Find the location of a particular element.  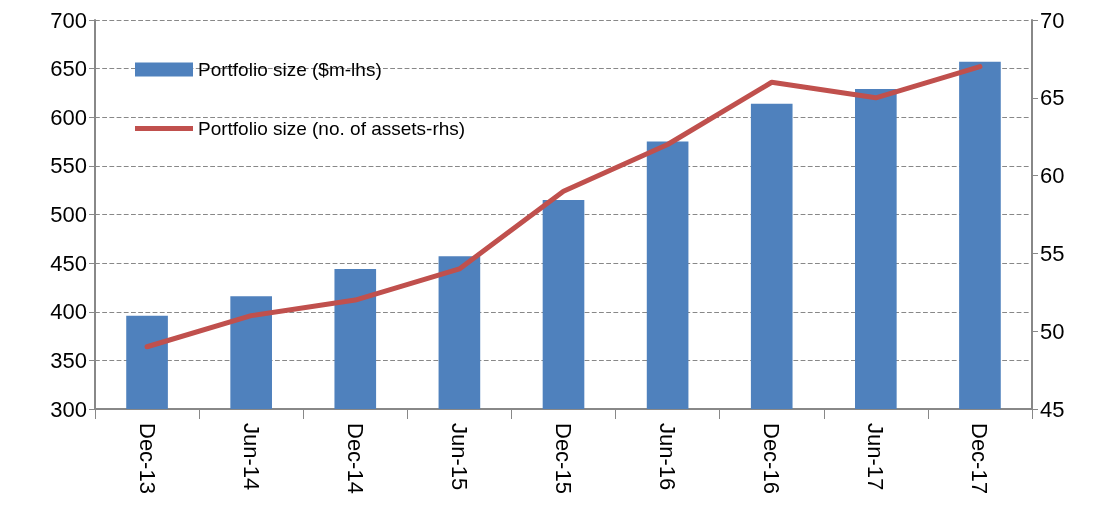

y-tick-label: 350 is located at coordinates (68, 360).